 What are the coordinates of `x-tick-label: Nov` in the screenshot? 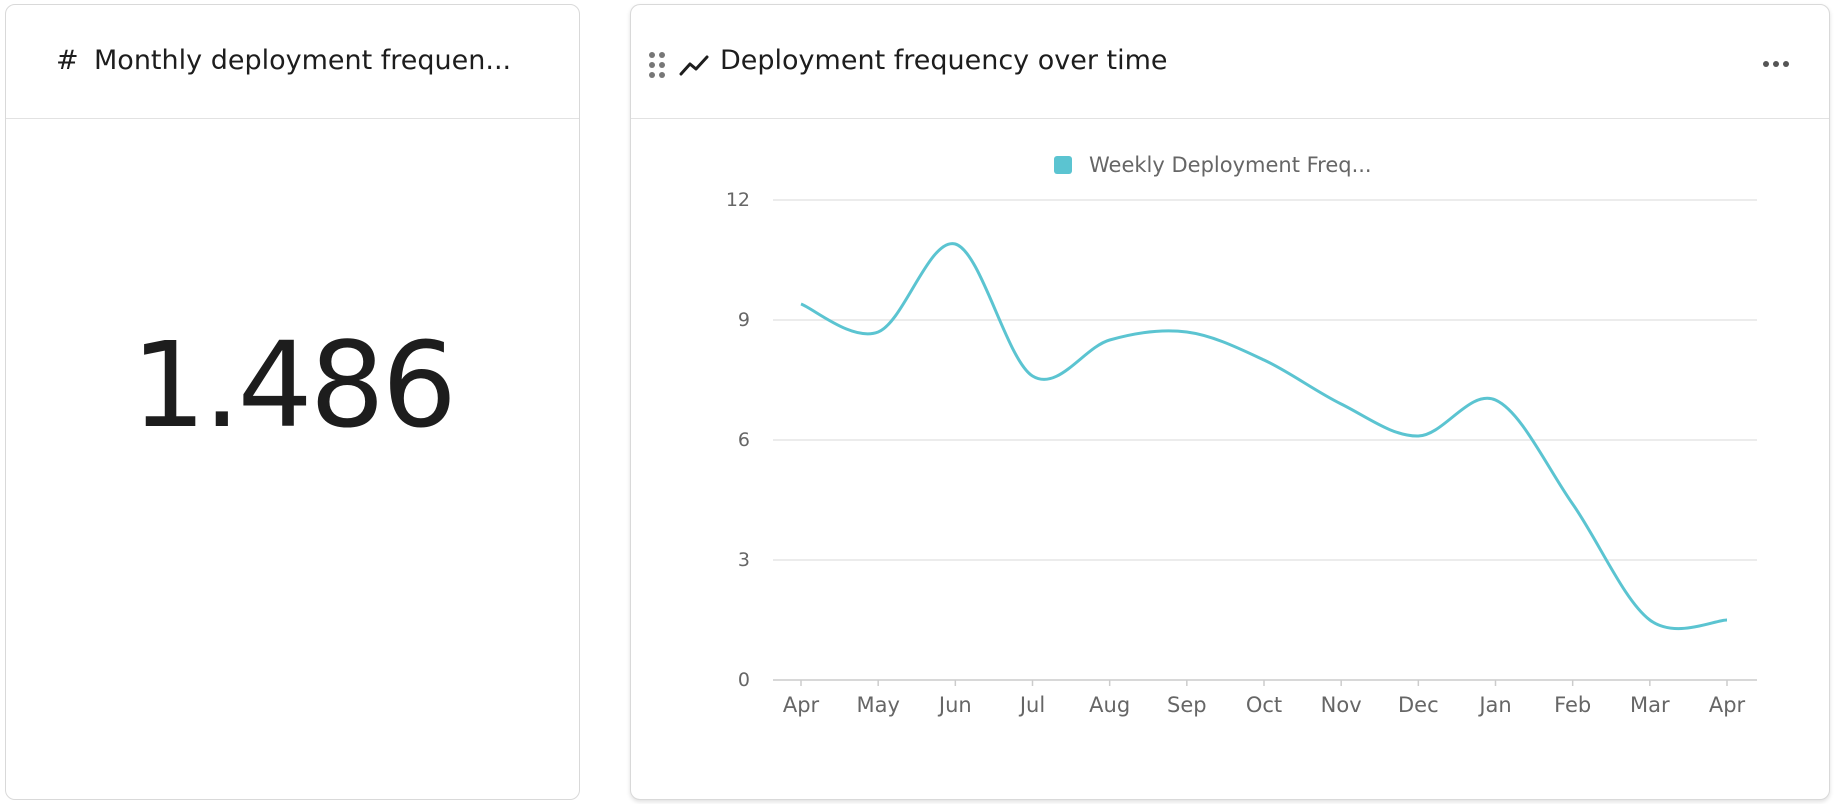 It's located at (1341, 705).